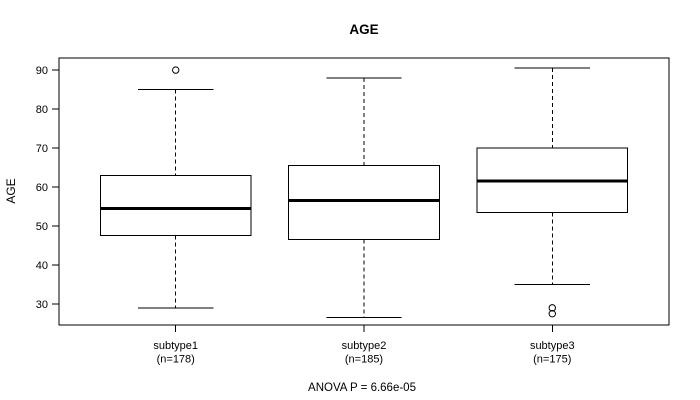  Describe the element at coordinates (42, 305) in the screenshot. I see `y-axis-tick-label: 30` at that location.